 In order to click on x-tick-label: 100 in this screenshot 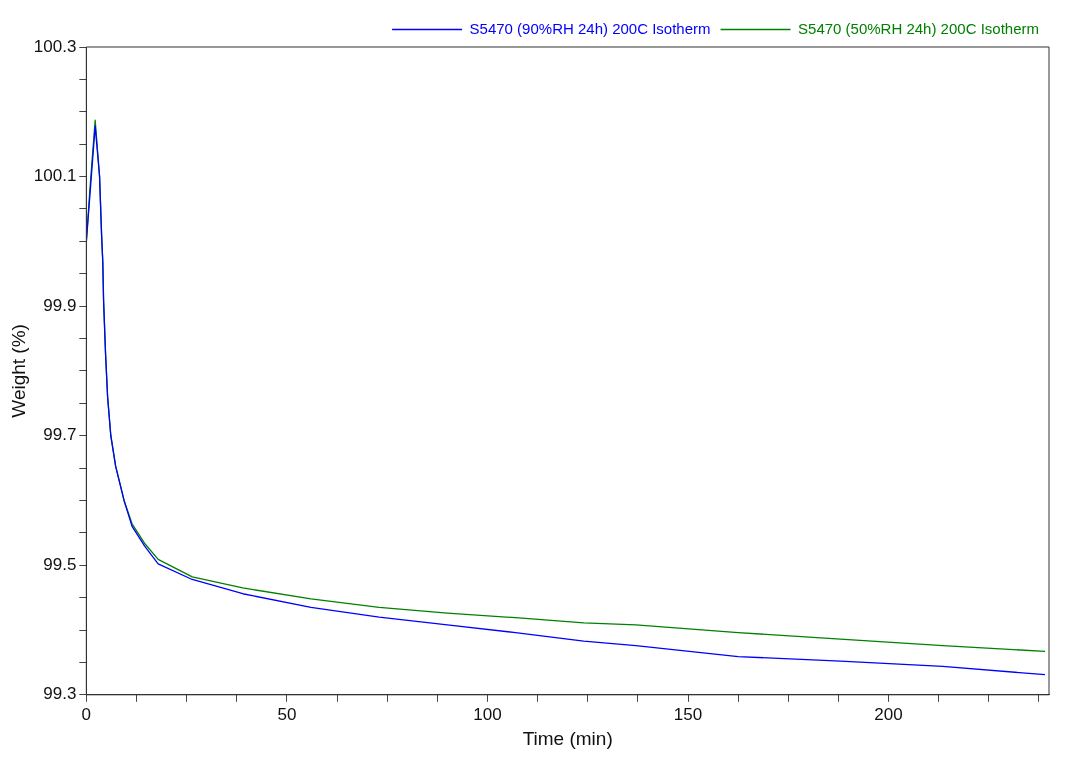, I will do `click(487, 714)`.